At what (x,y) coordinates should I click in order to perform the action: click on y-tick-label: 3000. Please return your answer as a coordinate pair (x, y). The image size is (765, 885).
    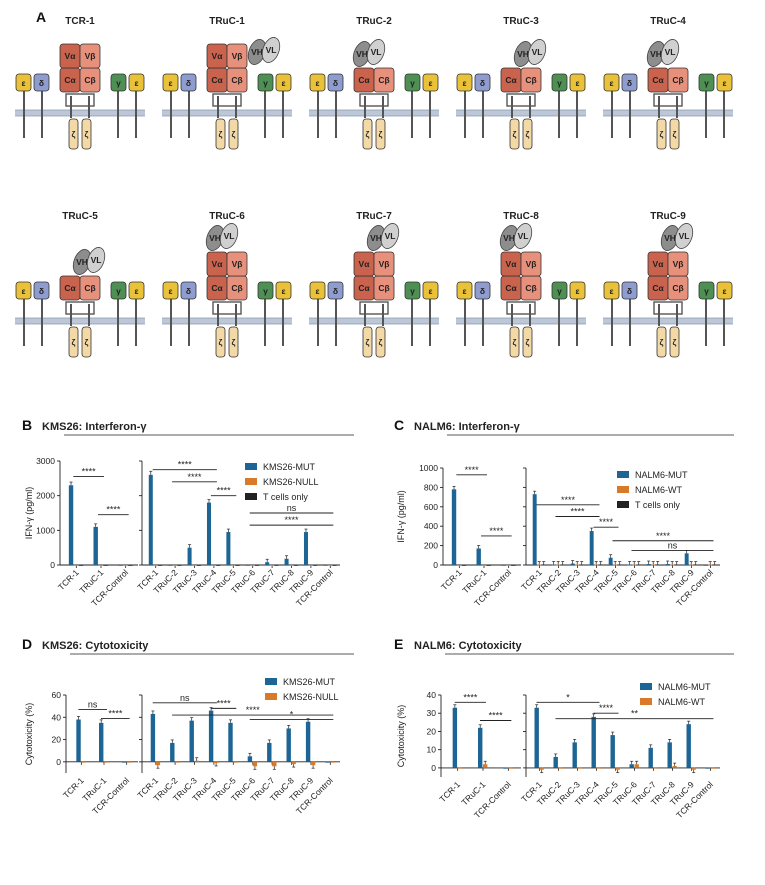
    Looking at the image, I should click on (45, 461).